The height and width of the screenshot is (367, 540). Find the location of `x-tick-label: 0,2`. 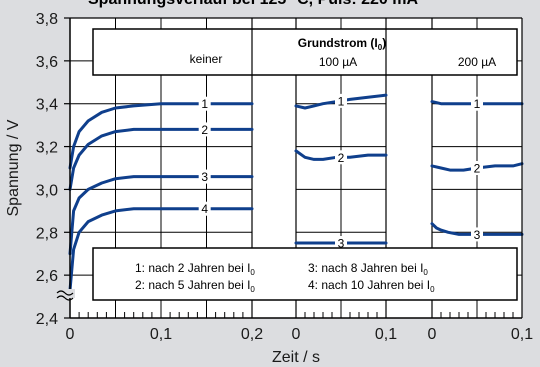

x-tick-label: 0,2 is located at coordinates (252, 334).